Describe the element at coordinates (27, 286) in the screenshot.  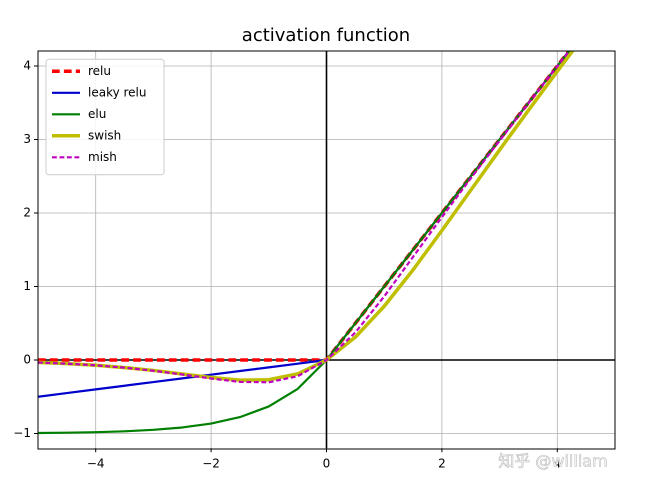
I see `y-tick-label: 1` at that location.